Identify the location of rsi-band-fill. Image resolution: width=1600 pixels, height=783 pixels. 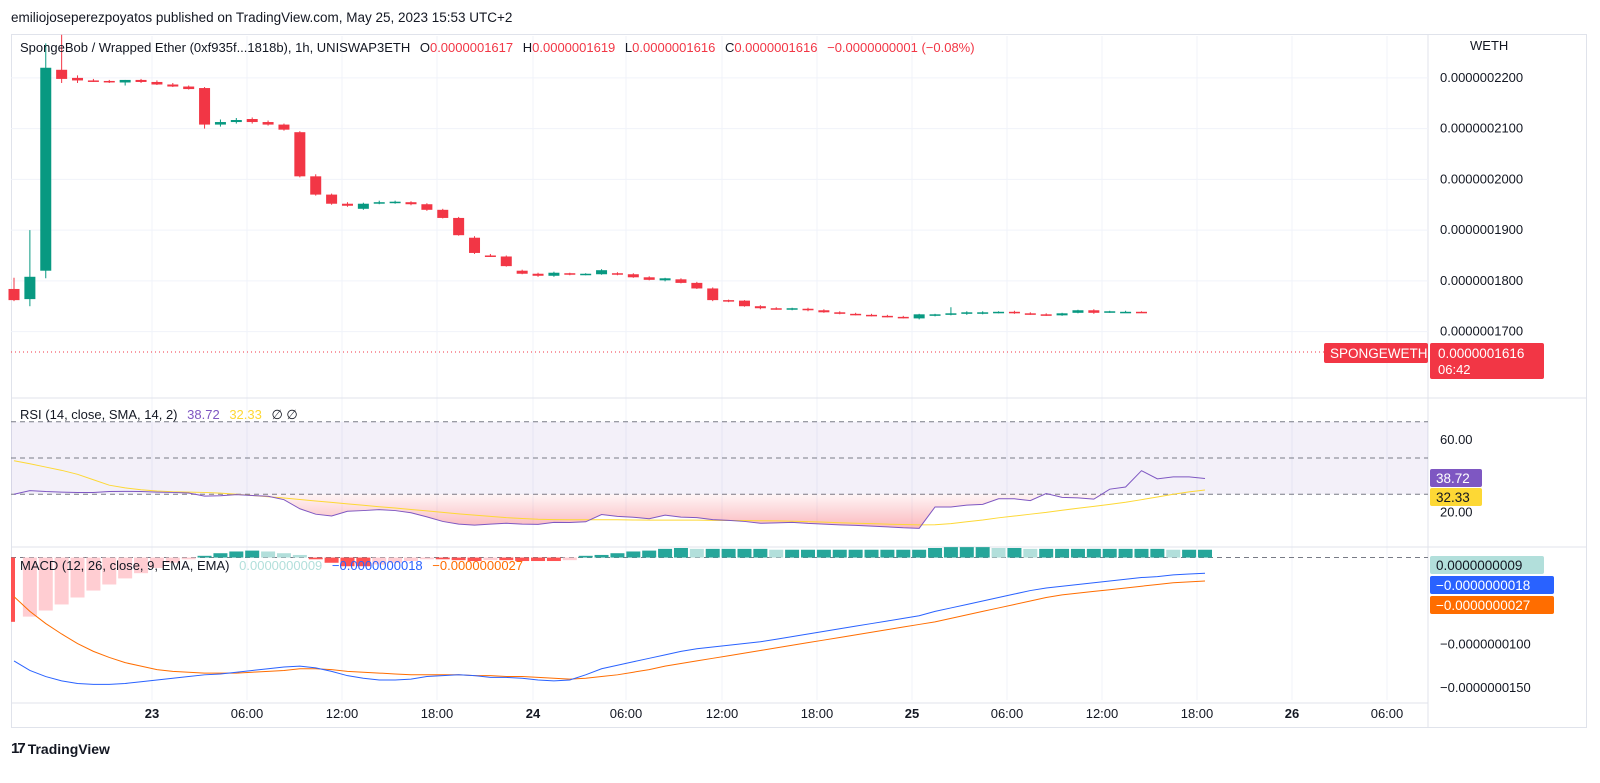
(719, 458).